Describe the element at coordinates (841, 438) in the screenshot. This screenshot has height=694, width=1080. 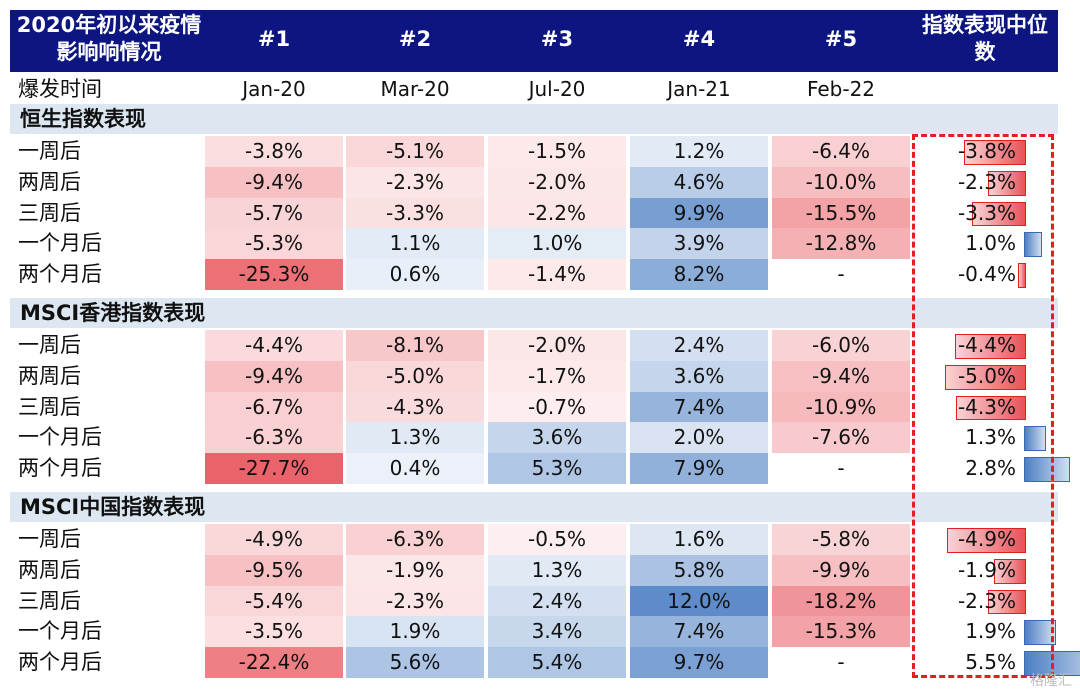
I see `data-cell: -7.6%` at that location.